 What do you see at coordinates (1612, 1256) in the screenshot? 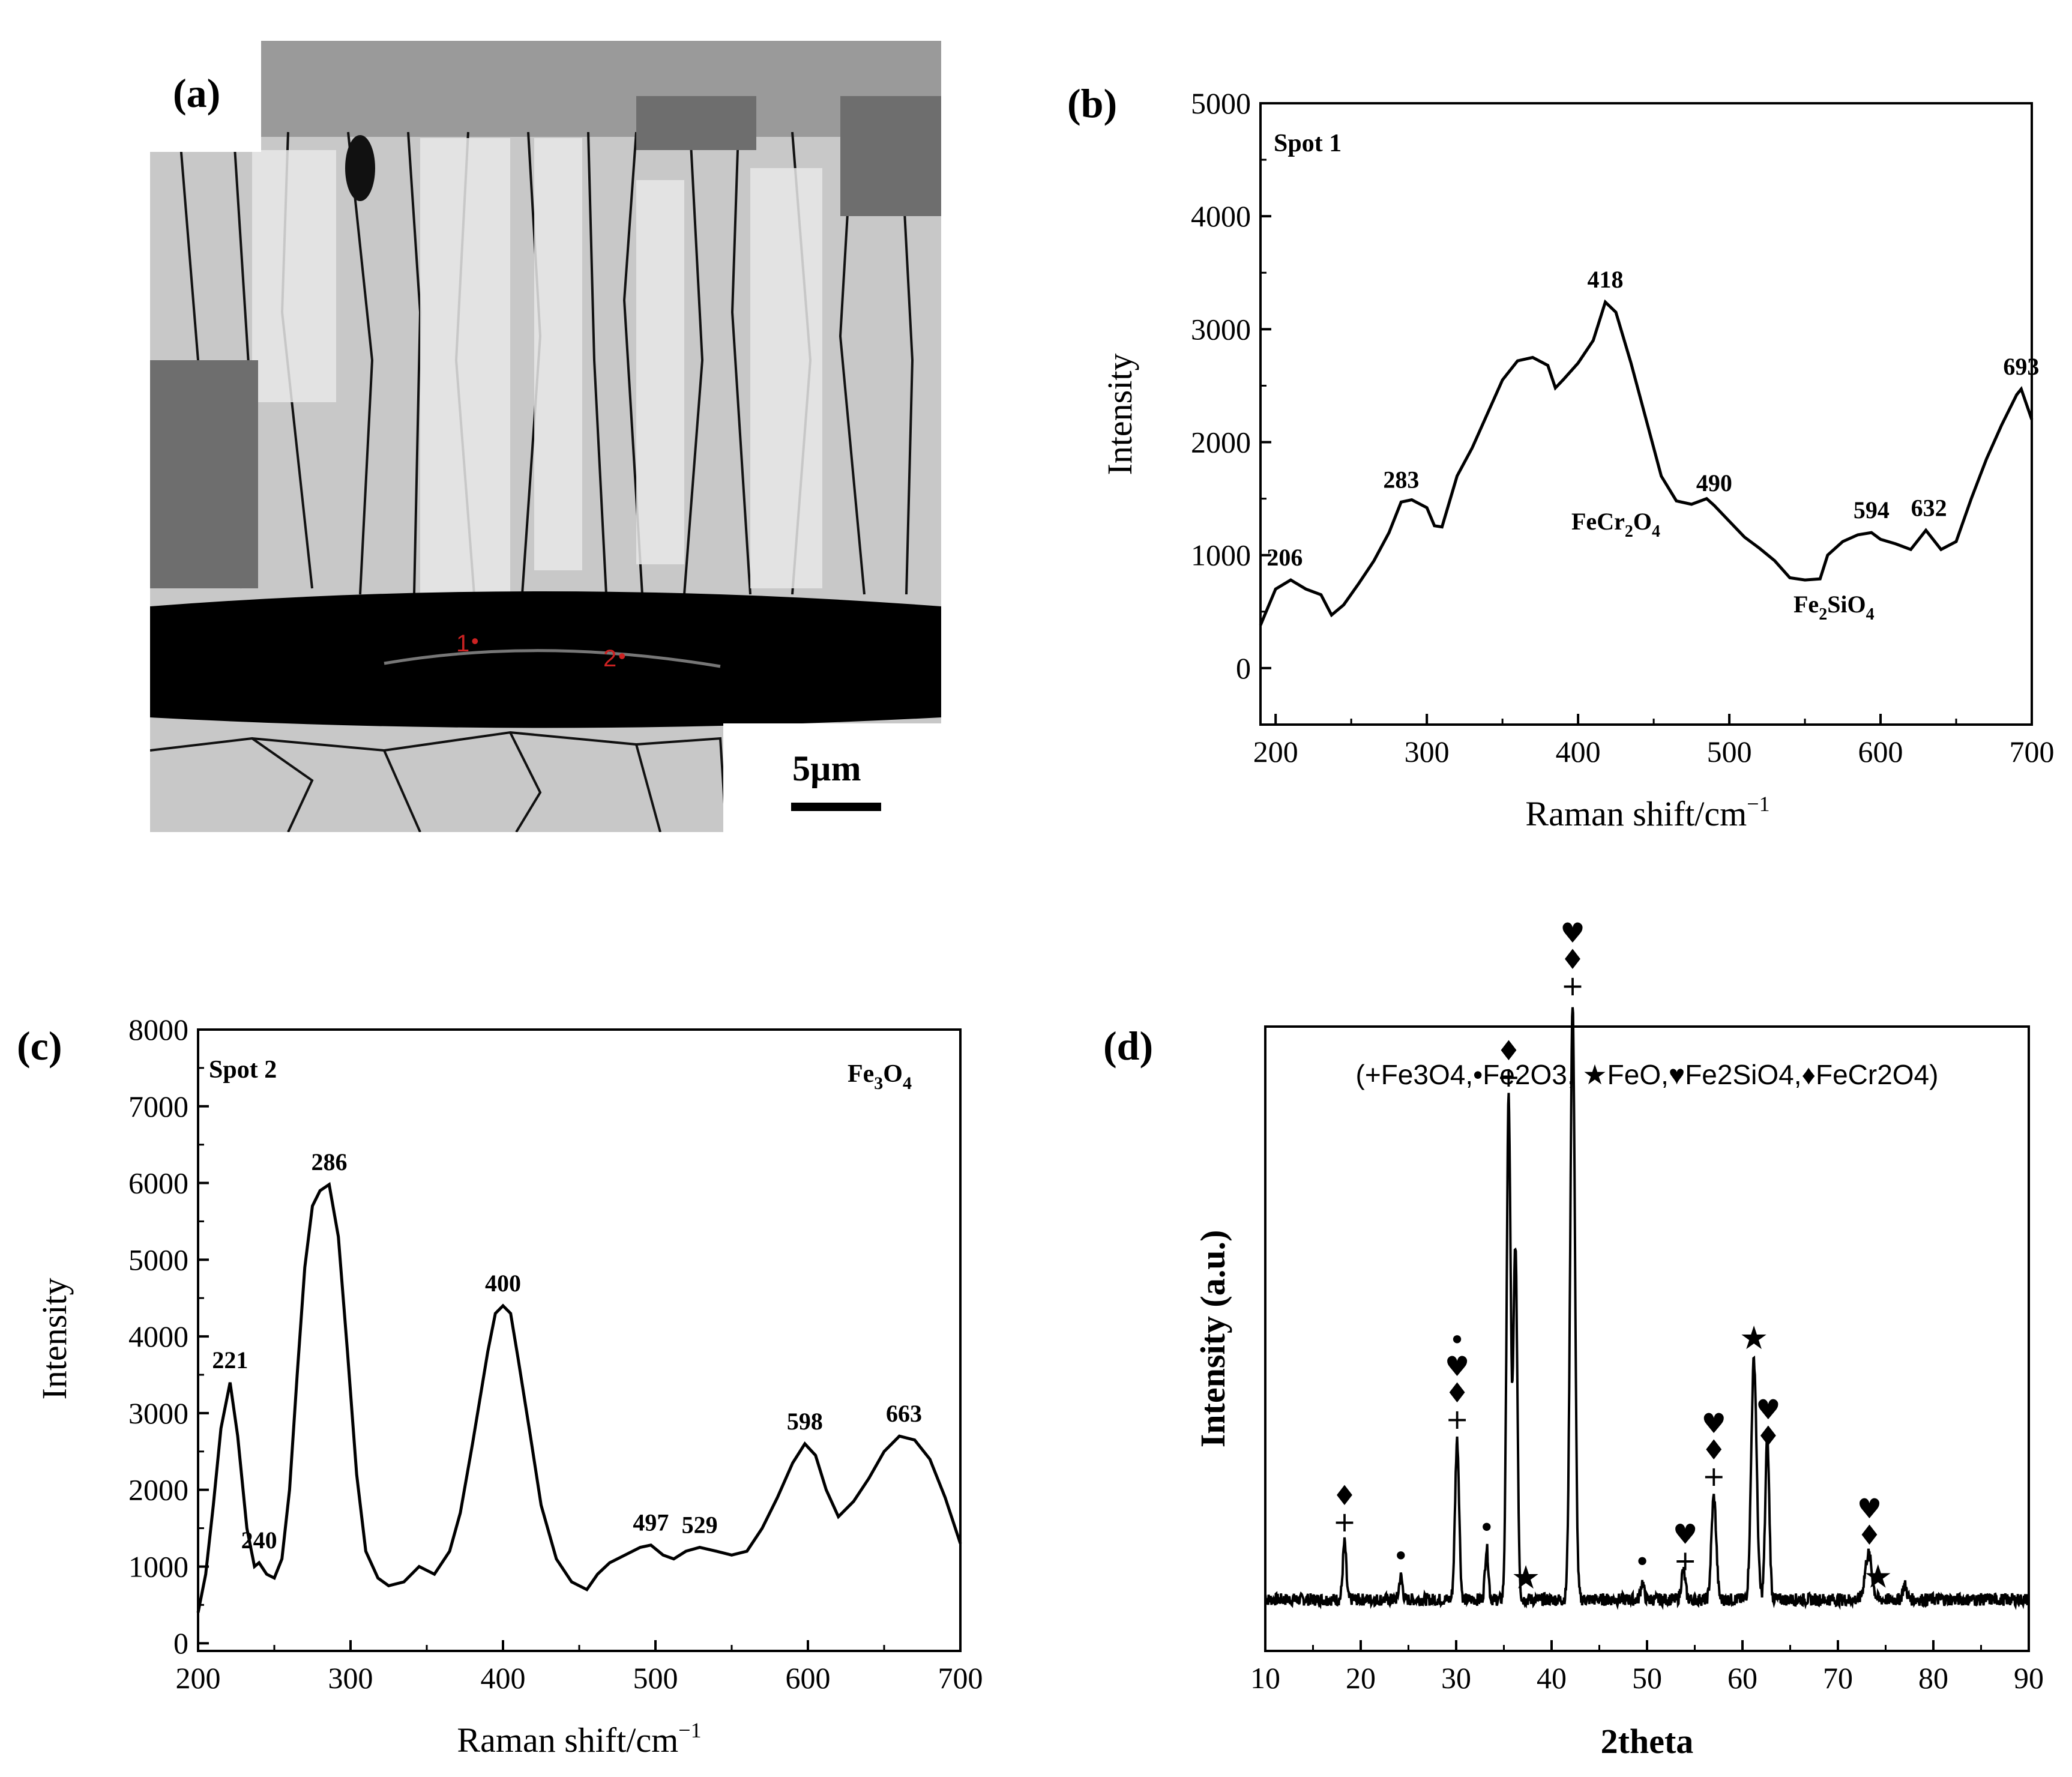
I see `panel-d-phase-markers: +♦•+♦♥••+♦★+♦♥• +♥+♦♥★♦♥♦♥★` at bounding box center [1612, 1256].